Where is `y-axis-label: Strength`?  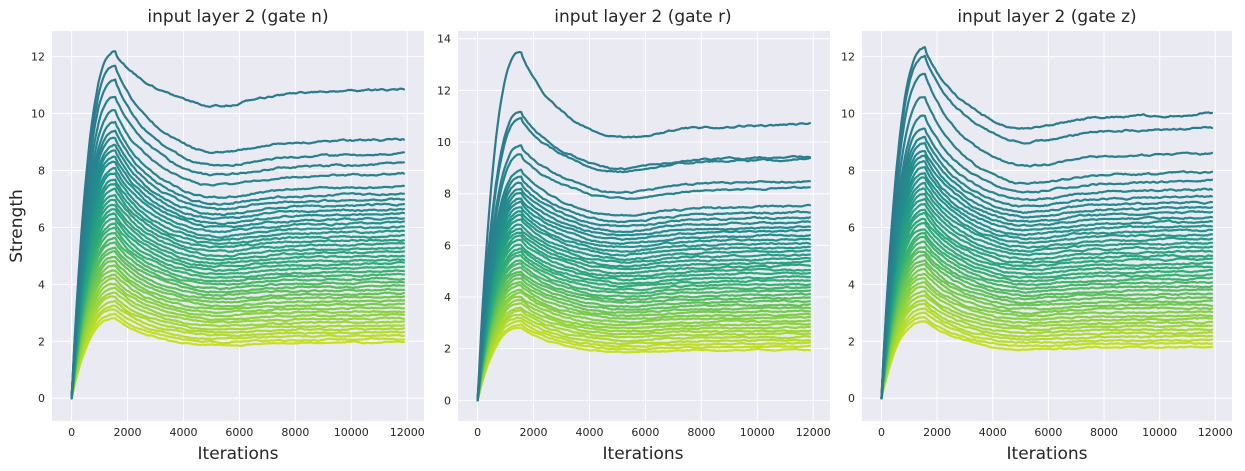 y-axis-label: Strength is located at coordinates (17, 226).